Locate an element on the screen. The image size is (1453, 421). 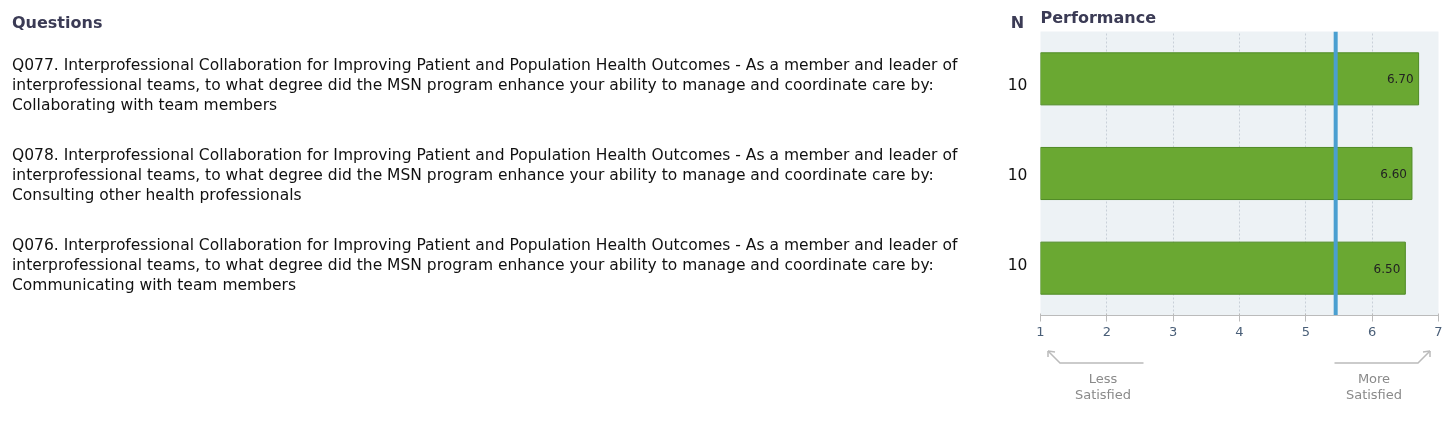
x-tick-label: 4 is located at coordinates (1239, 331).